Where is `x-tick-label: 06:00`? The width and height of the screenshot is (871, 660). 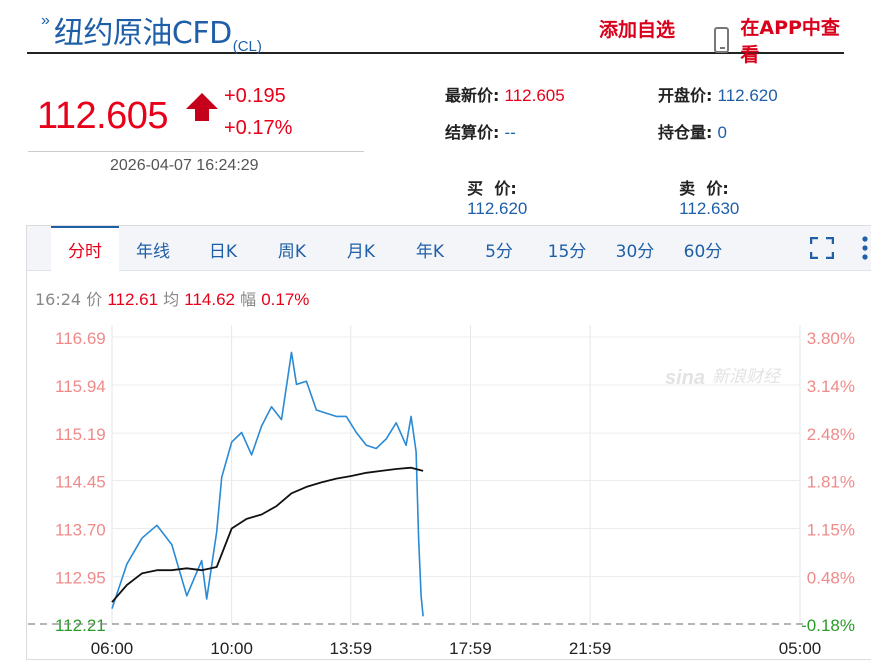 x-tick-label: 06:00 is located at coordinates (112, 648).